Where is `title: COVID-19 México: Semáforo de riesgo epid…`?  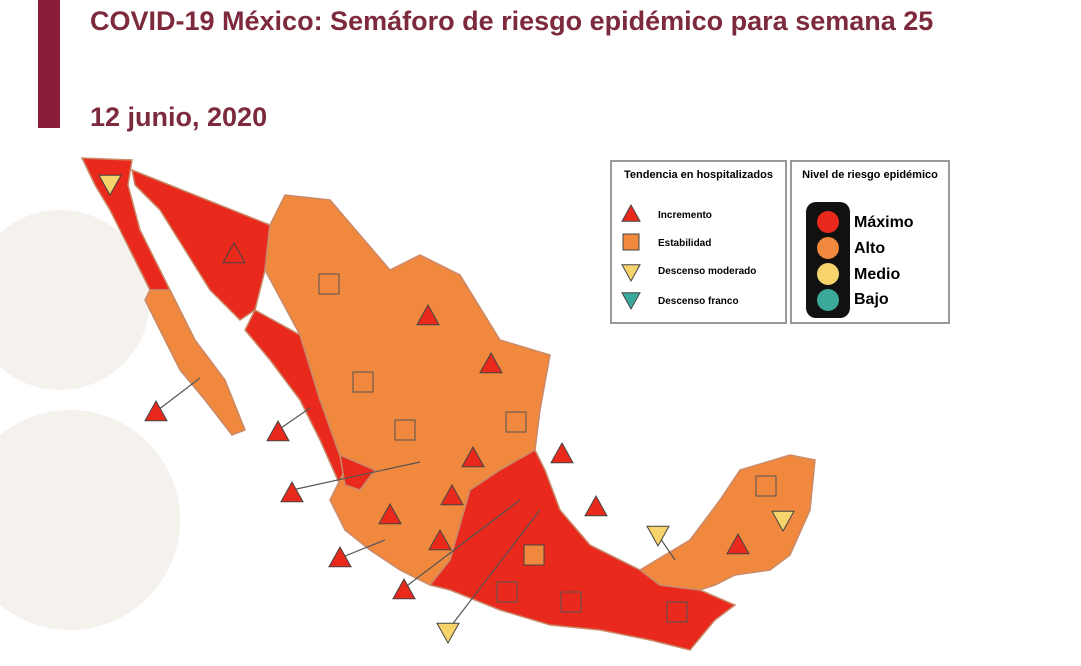
title: COVID-19 México: Semáforo de riesgo epid… is located at coordinates (512, 21).